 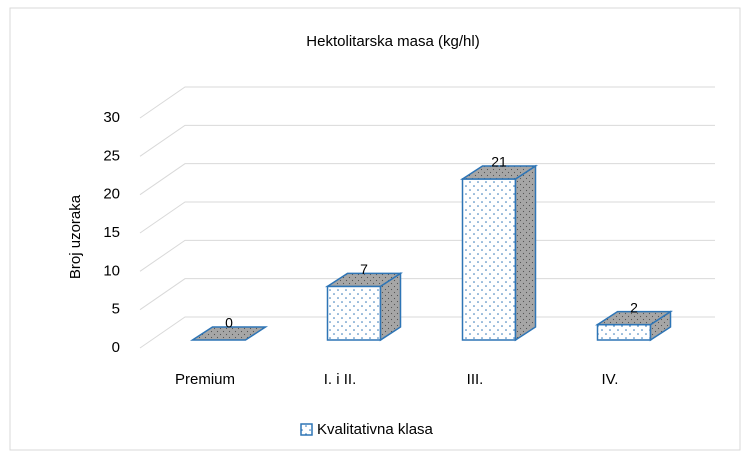 I want to click on y-tick-label: 5, so click(x=116, y=309).